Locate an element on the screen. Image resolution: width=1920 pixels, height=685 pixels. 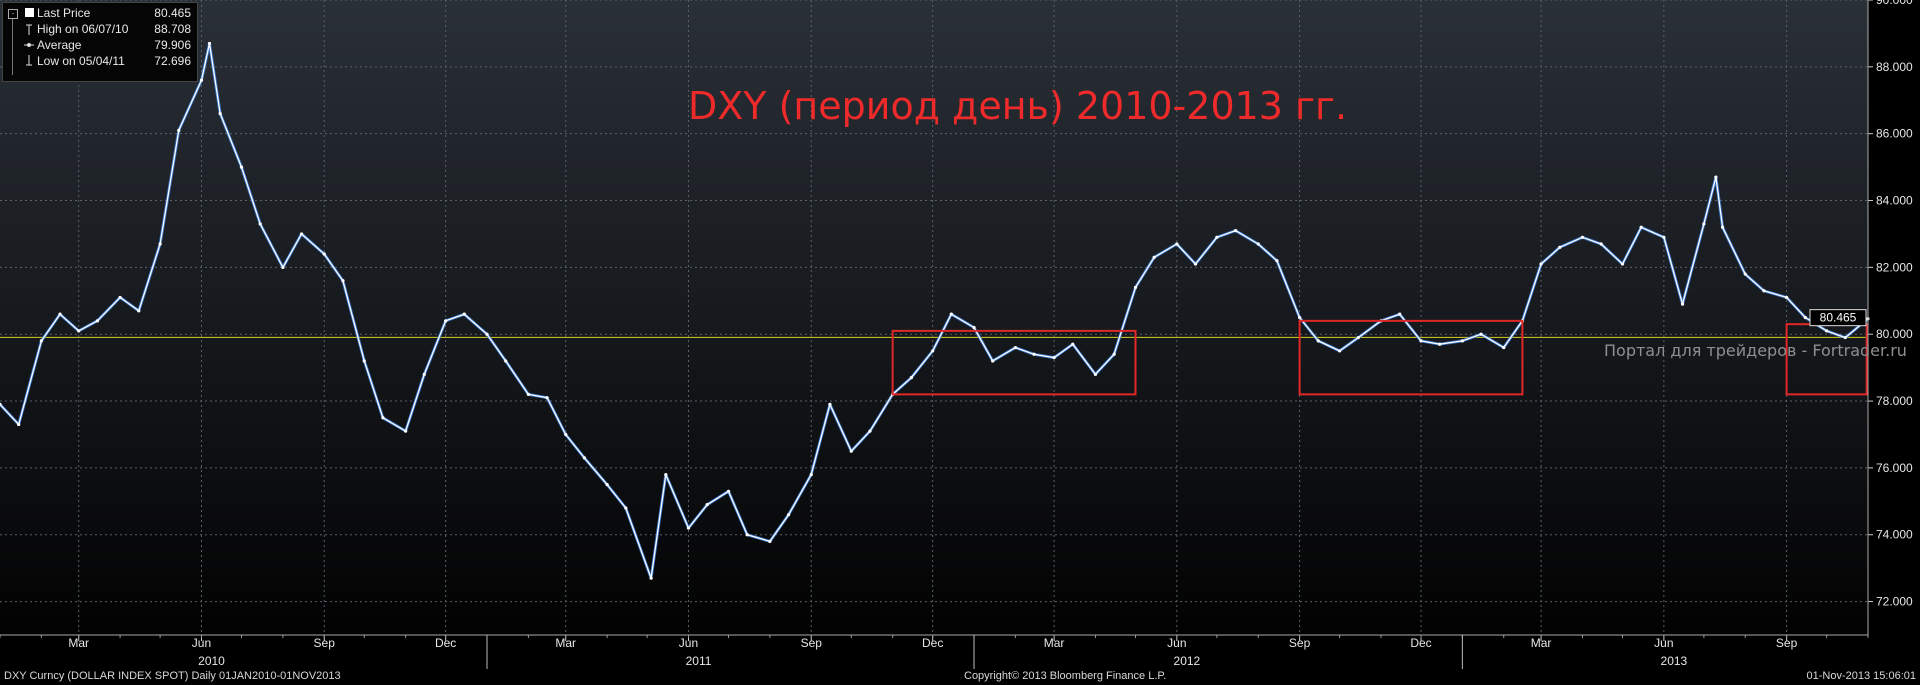
watermark-text: Портал для трейдеров - Fortrader.ru is located at coordinates (1755, 350).